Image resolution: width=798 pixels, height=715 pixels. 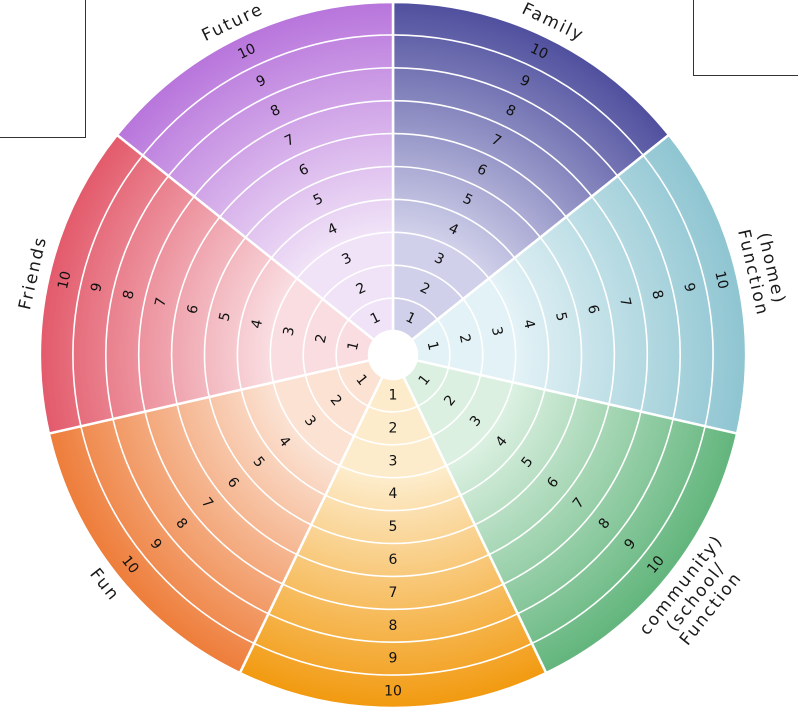 I want to click on ring-number-fitness-1: 1, so click(x=393, y=395).